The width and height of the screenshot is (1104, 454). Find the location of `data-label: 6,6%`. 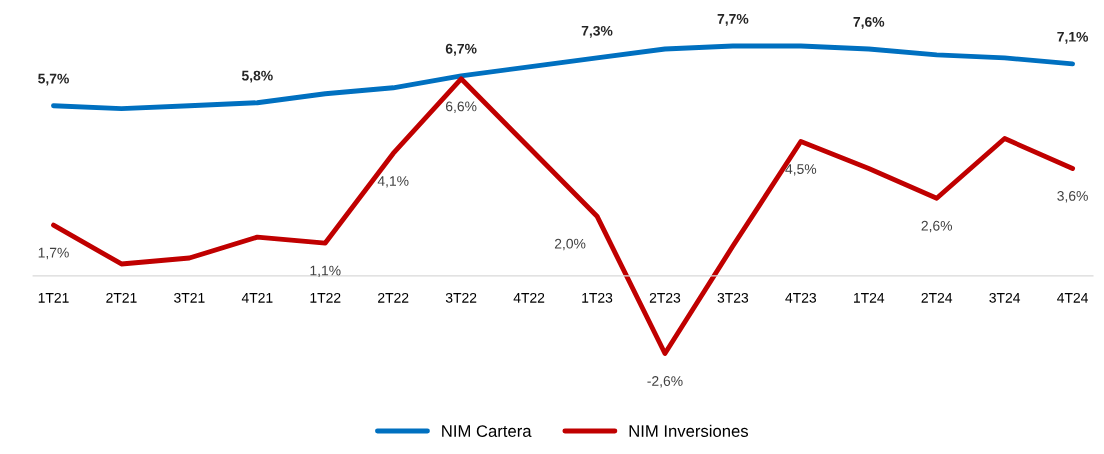

data-label: 6,6% is located at coordinates (461, 107).